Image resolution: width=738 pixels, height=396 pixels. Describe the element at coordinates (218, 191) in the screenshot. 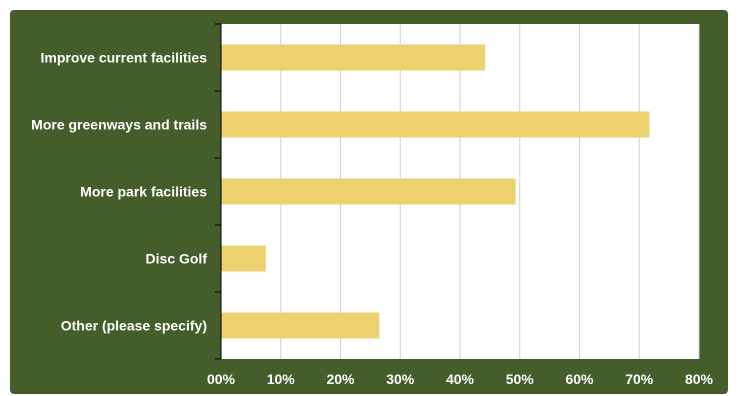

I see `axes` at that location.